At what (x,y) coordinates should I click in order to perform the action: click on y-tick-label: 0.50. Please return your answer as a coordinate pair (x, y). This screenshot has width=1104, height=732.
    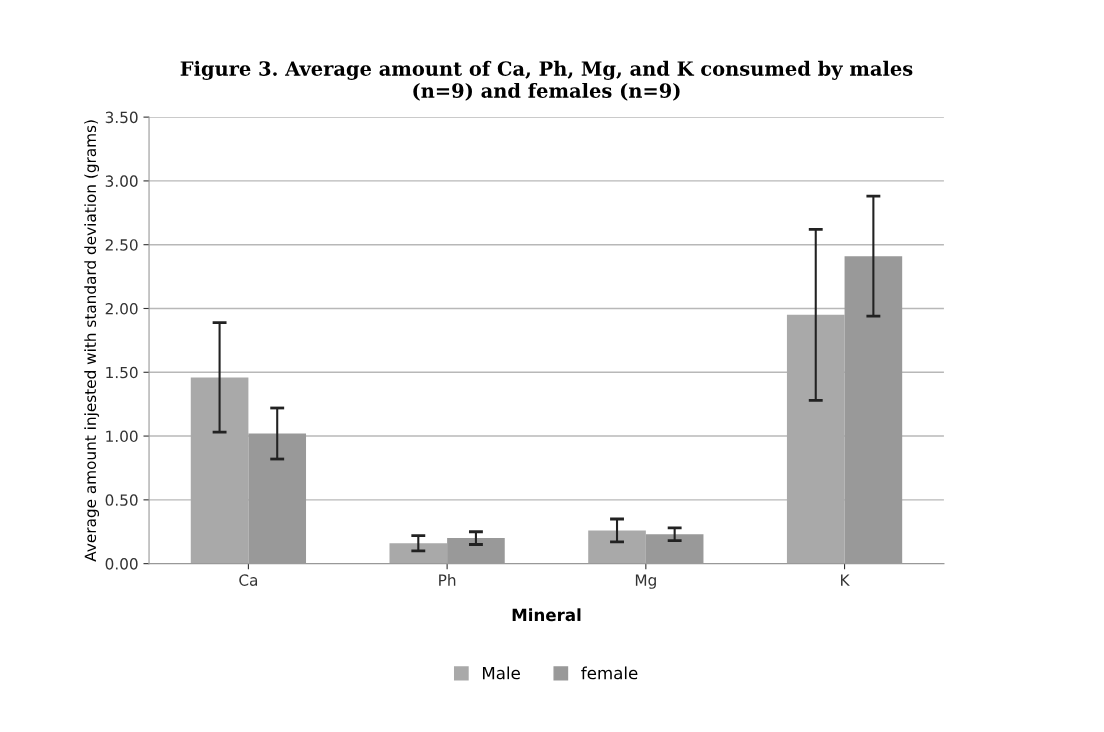
    Looking at the image, I should click on (121, 500).